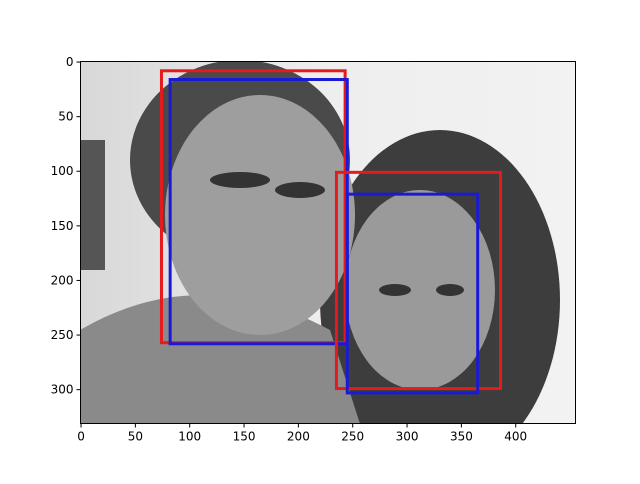 Image resolution: width=640 pixels, height=484 pixels. What do you see at coordinates (65, 117) in the screenshot?
I see `y-tick-label: 50` at bounding box center [65, 117].